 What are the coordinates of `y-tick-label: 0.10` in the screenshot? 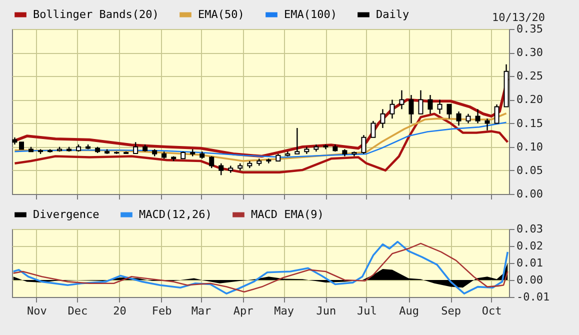 It's located at (529, 147).